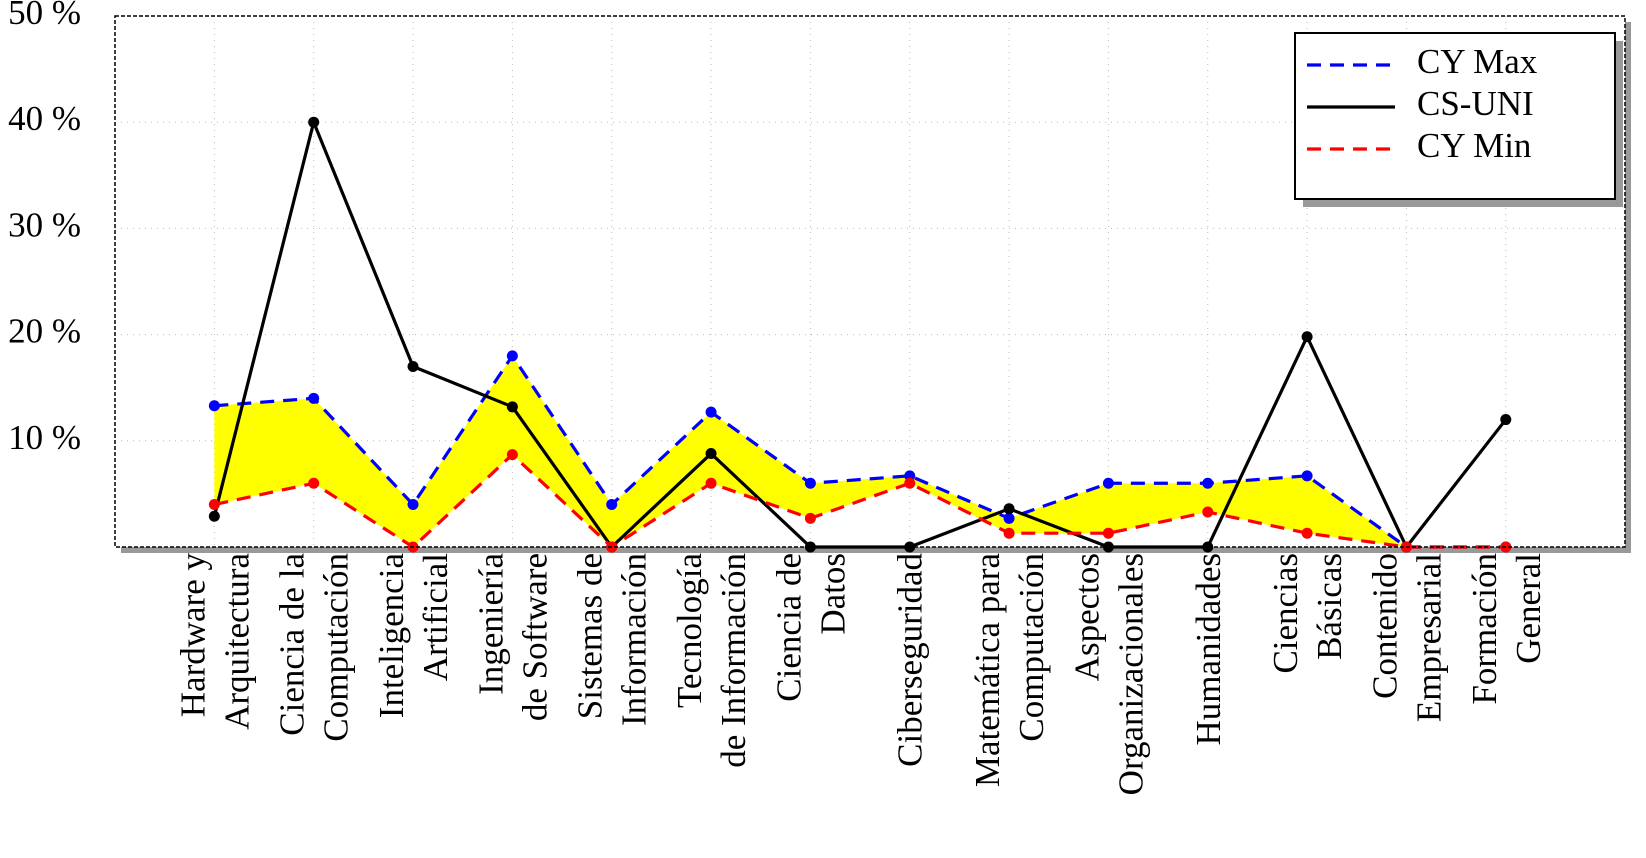  I want to click on x-tick-label: Ciencias, so click(1285, 613).